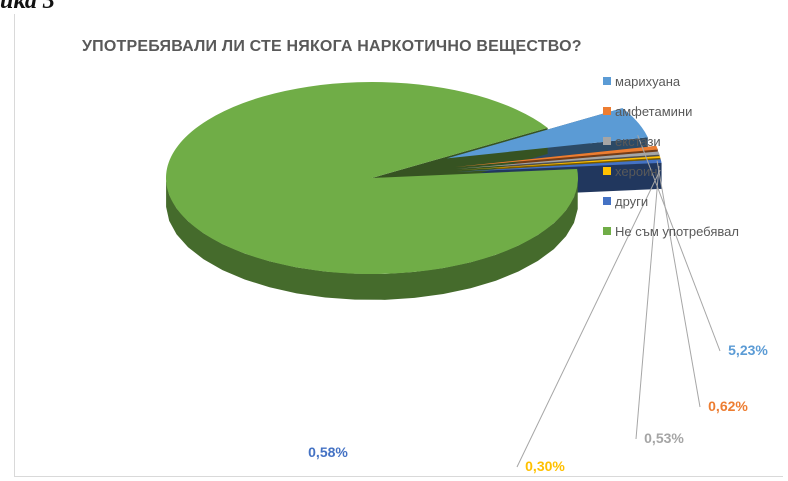  Describe the element at coordinates (695, 171) in the screenshot. I see `legend-item: хероин` at that location.